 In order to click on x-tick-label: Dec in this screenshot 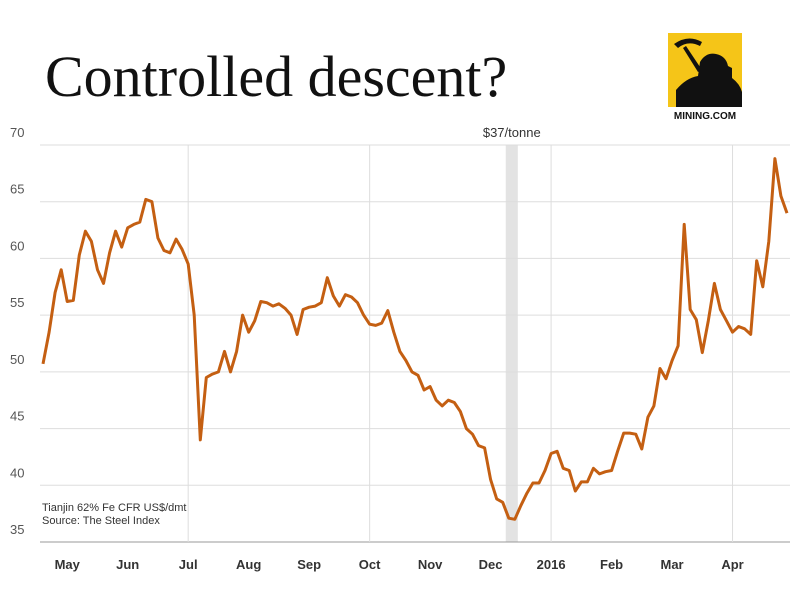, I will do `click(491, 564)`.